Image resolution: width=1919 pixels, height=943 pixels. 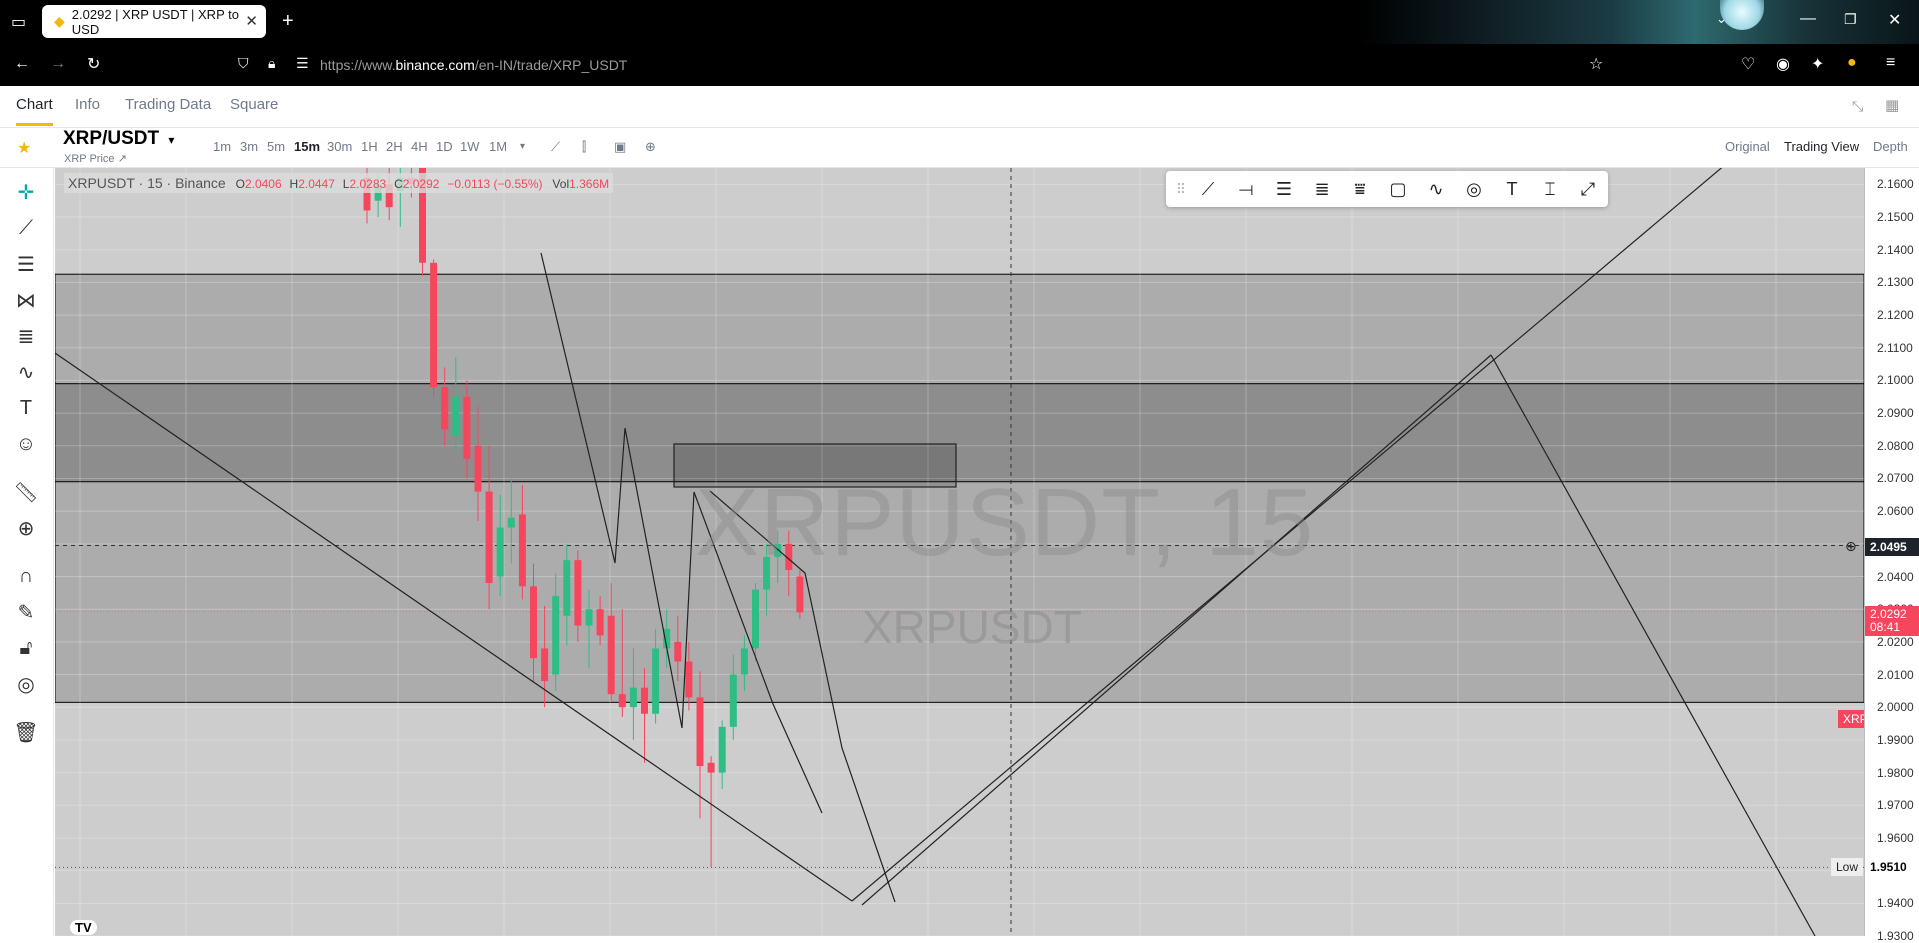 What do you see at coordinates (1474, 188) in the screenshot?
I see `tool-circle-icon: ◎` at bounding box center [1474, 188].